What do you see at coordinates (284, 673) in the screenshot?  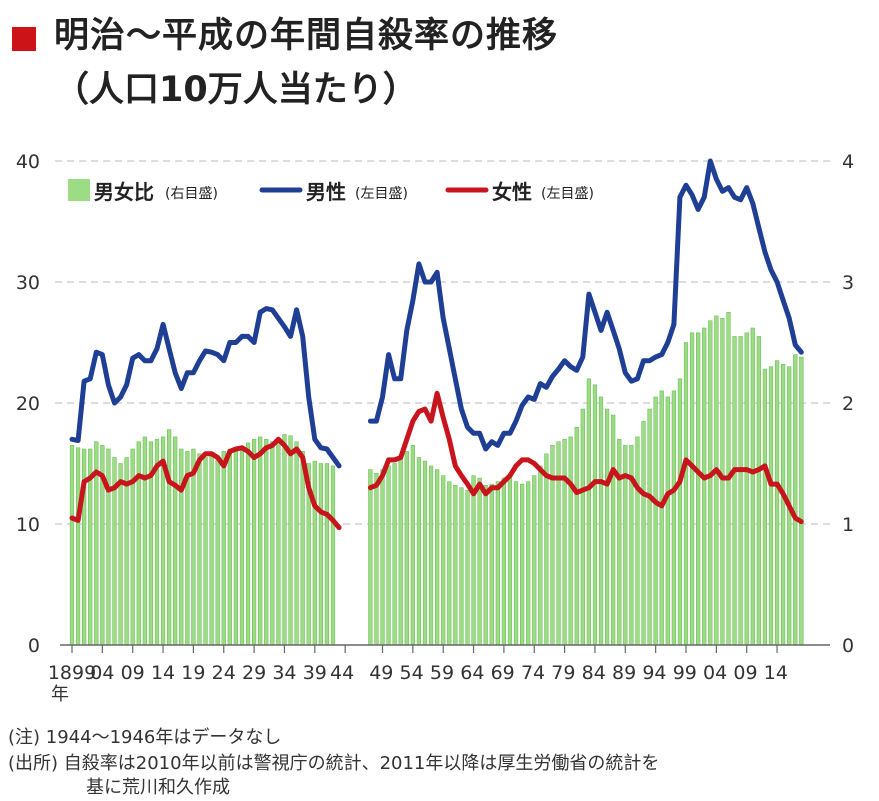 I see `x-tick-label: 34` at bounding box center [284, 673].